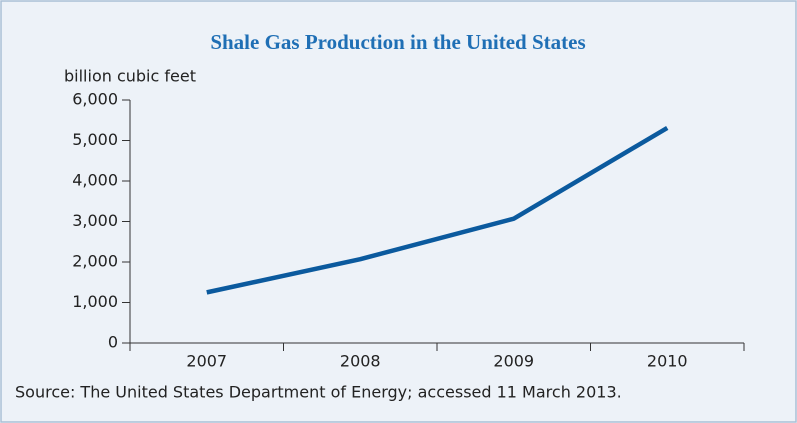 This screenshot has width=797, height=423. Describe the element at coordinates (130, 76) in the screenshot. I see `y-axis-label: billion cubic feet` at that location.